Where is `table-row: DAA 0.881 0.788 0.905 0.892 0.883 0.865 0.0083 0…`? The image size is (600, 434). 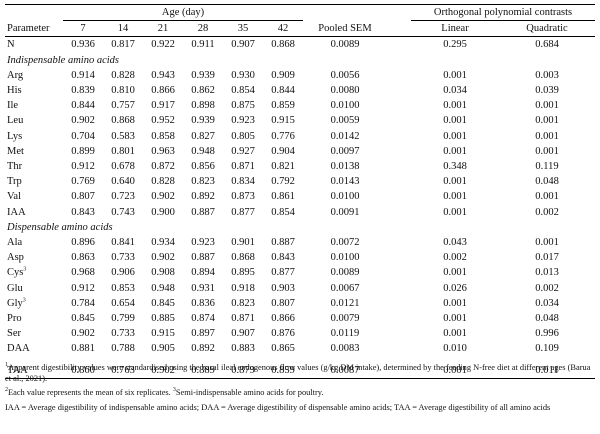
table-row: DAA 0.881 0.788 0.905 0.892 0.883 0.865 0.0083 0… is located at coordinates (300, 348).